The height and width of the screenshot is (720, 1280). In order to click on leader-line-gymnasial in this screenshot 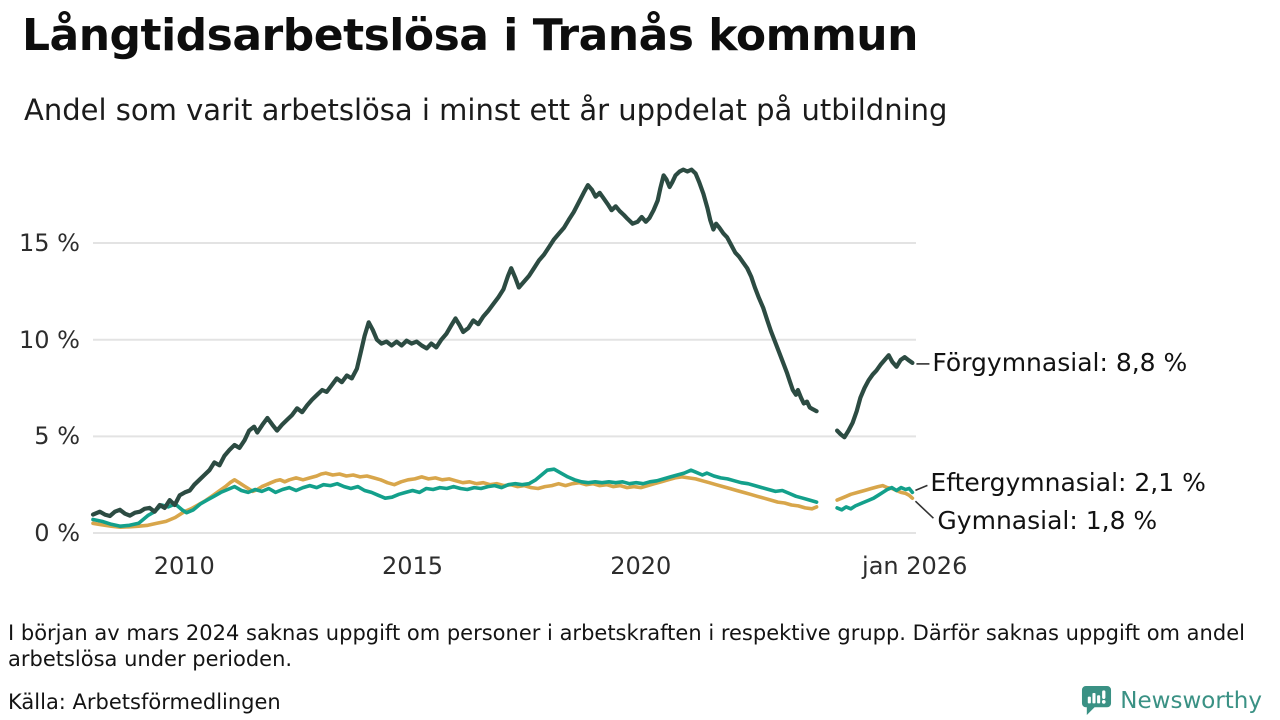, I will do `click(924, 509)`.